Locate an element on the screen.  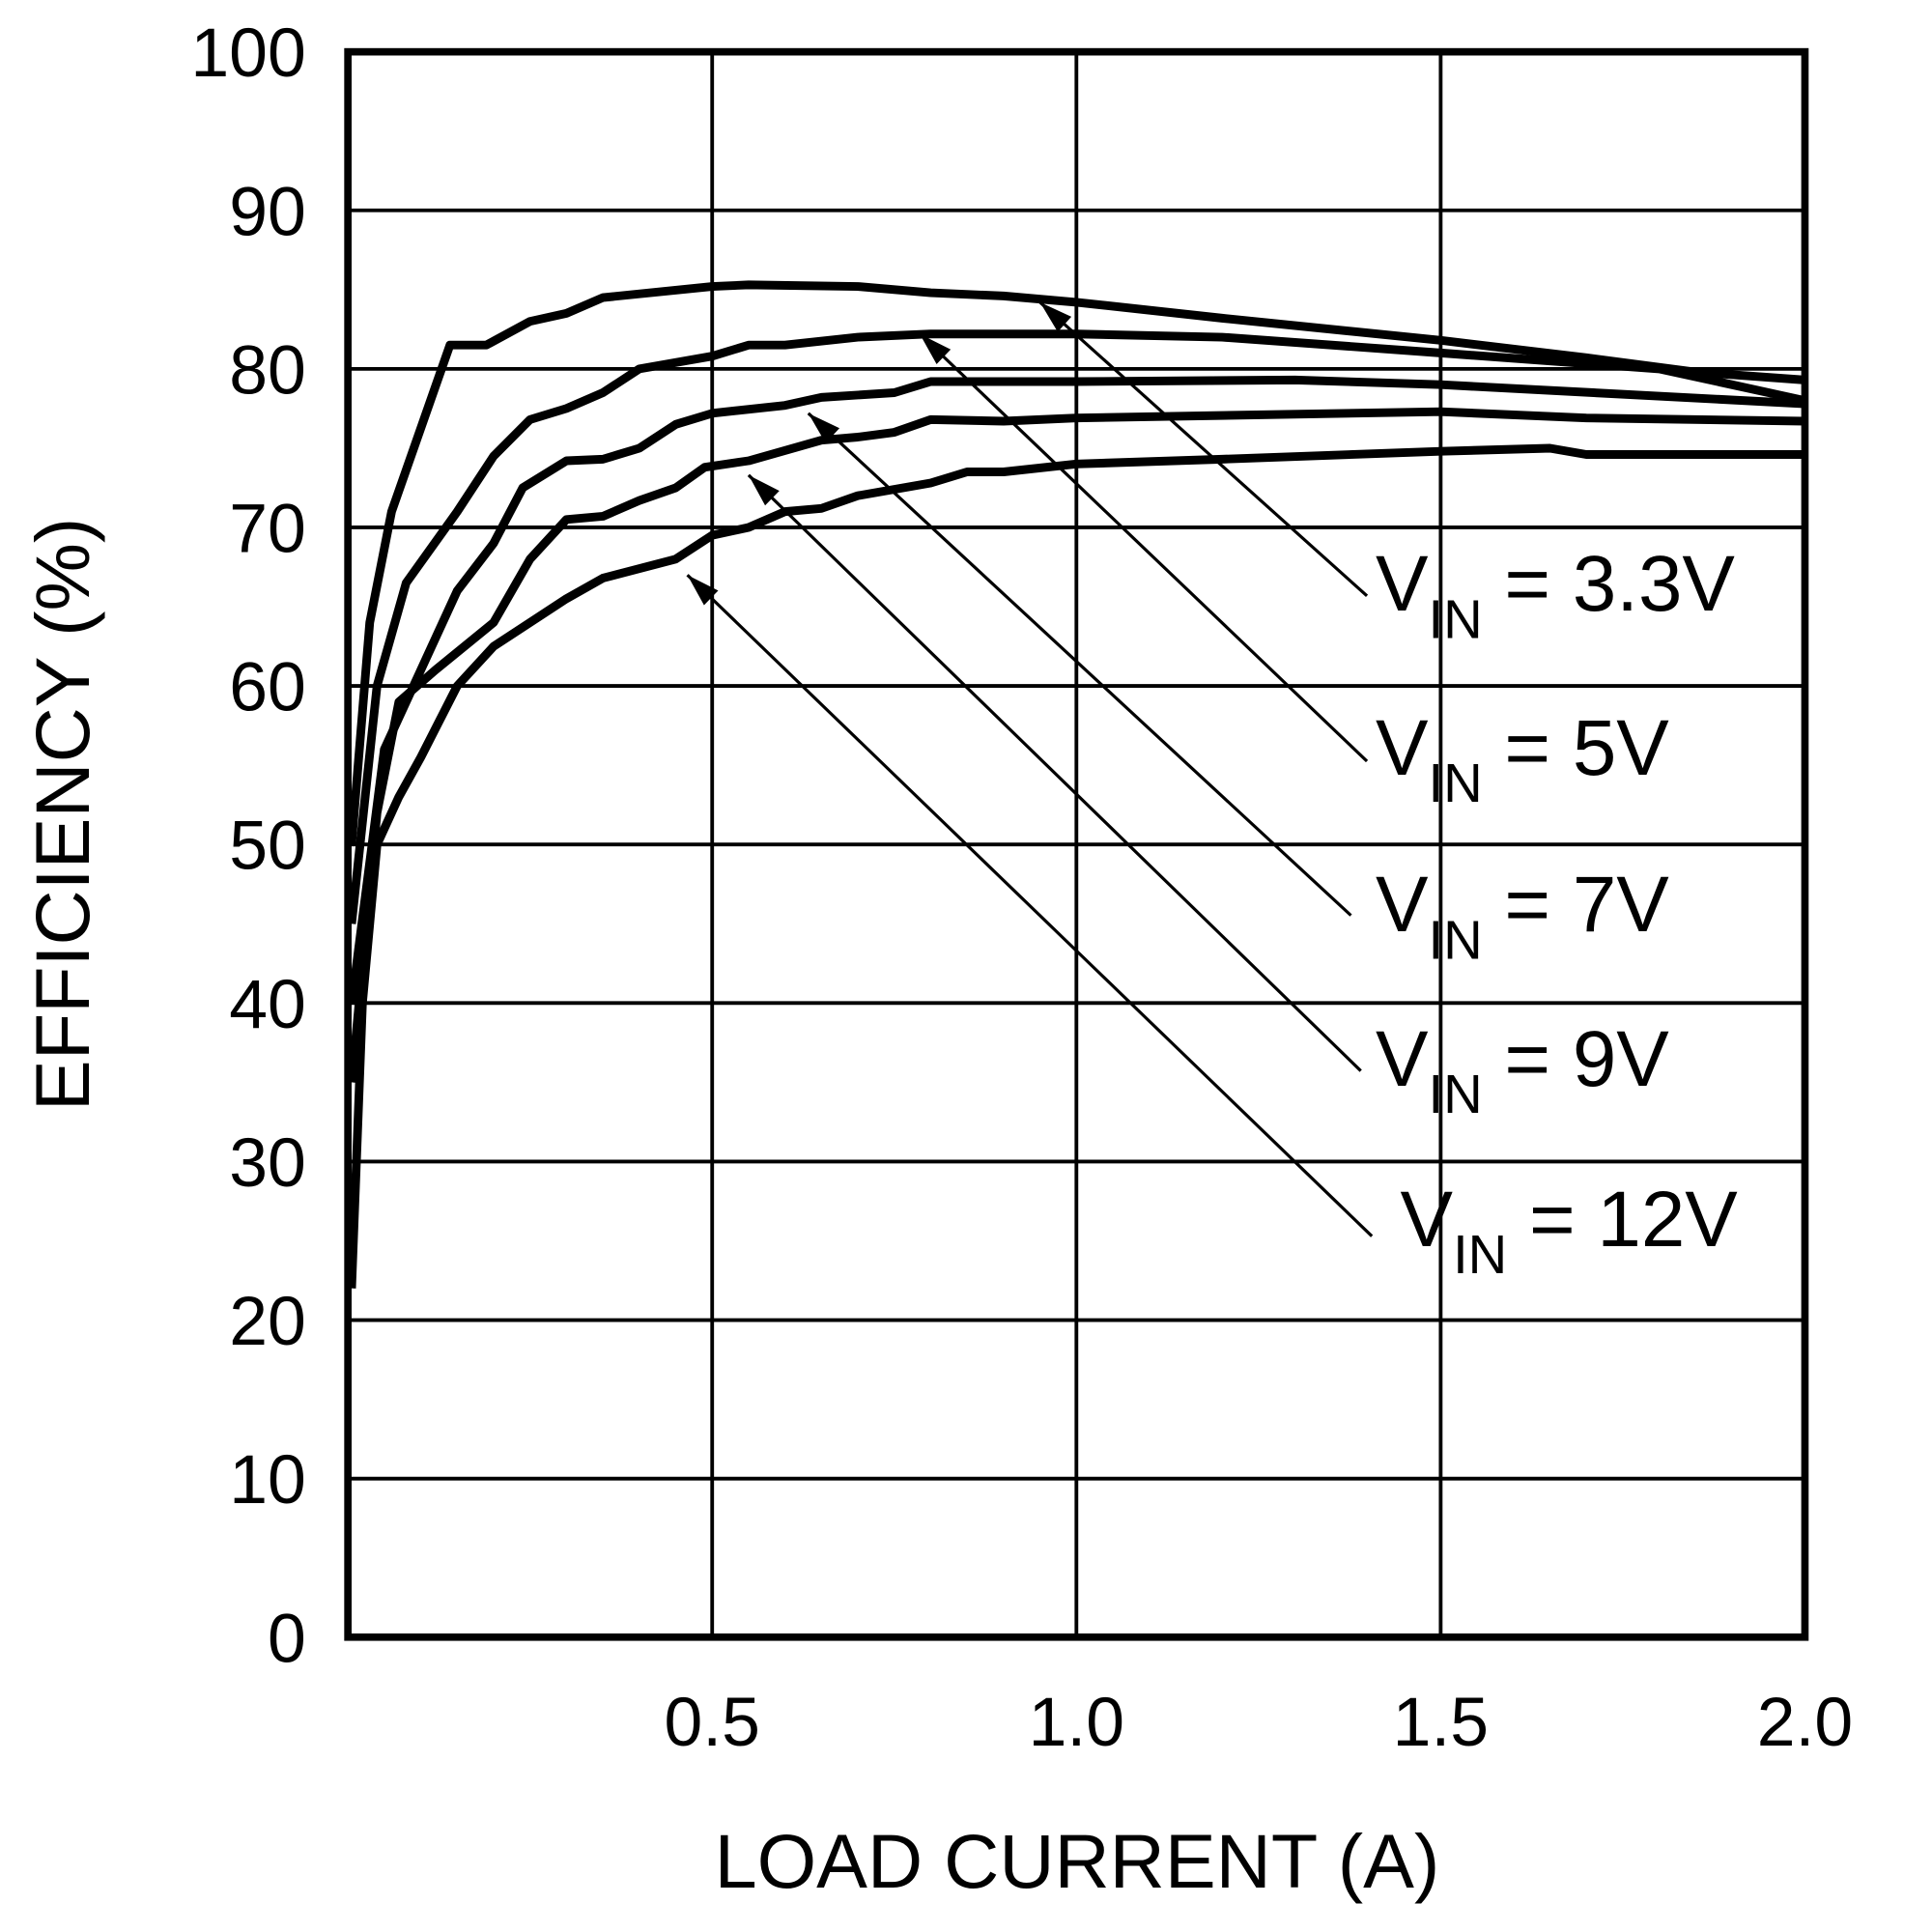
series-label: VIN = 9V is located at coordinates (1522, 1069).